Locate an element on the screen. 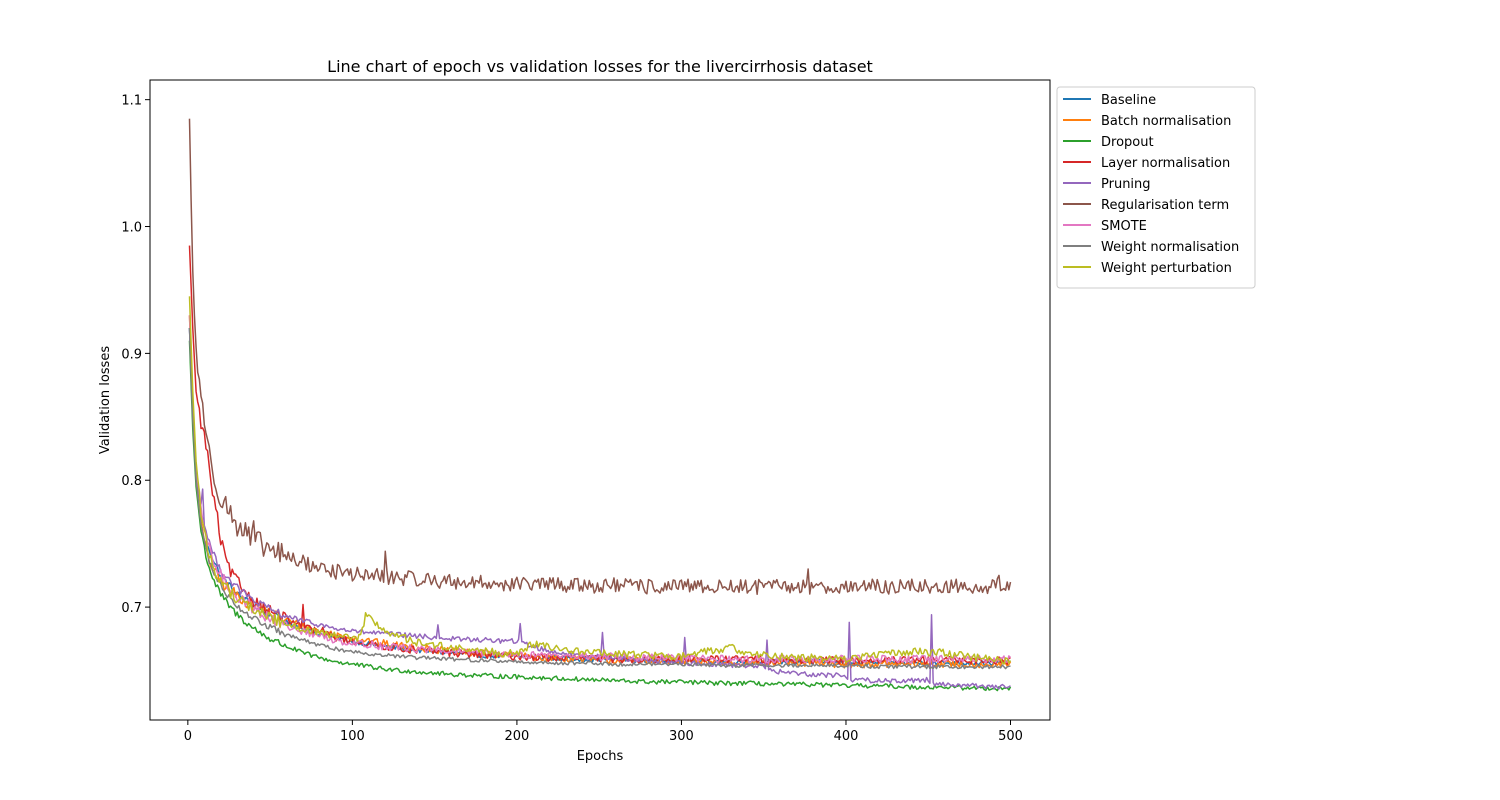 The height and width of the screenshot is (800, 1500). x-axis-label: Epochs is located at coordinates (600, 756).